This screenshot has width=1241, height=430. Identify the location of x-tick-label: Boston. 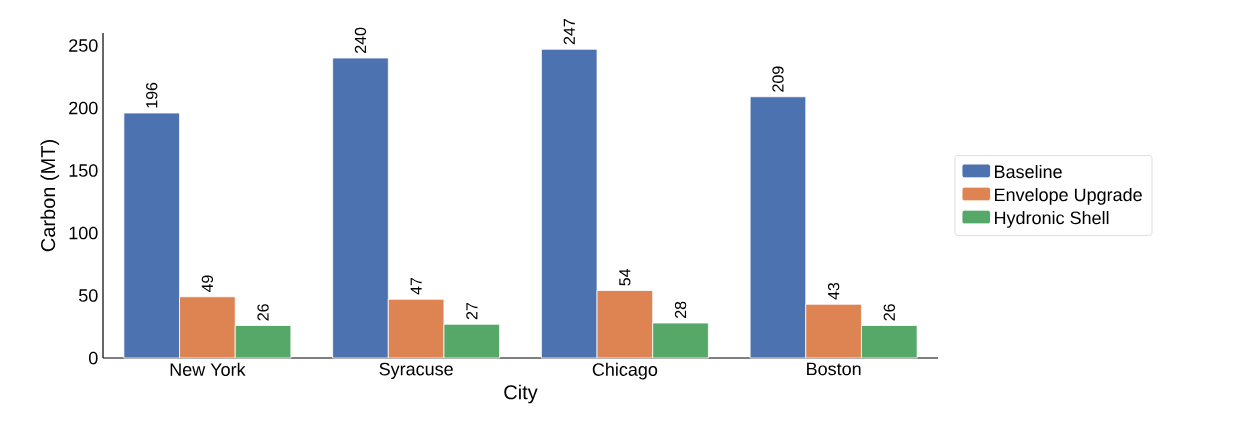
(834, 369).